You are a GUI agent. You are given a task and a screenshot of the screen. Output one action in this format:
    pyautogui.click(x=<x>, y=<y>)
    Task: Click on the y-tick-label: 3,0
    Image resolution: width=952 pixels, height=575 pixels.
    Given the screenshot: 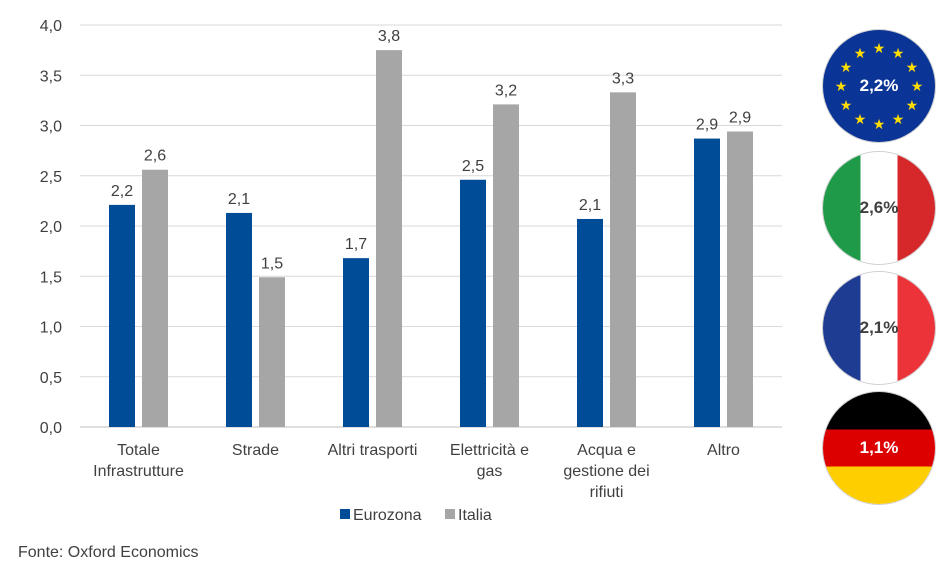 What is the action you would take?
    pyautogui.click(x=51, y=127)
    